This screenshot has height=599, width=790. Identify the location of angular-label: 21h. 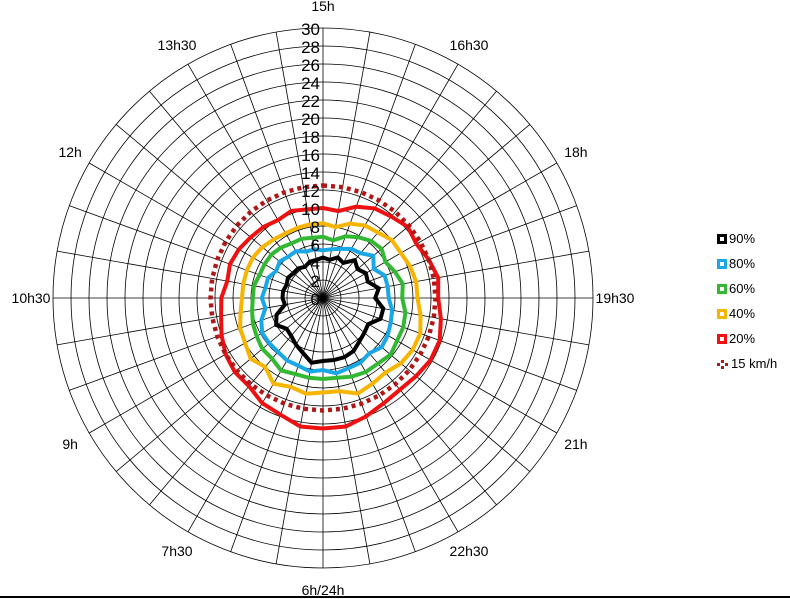
(575, 444).